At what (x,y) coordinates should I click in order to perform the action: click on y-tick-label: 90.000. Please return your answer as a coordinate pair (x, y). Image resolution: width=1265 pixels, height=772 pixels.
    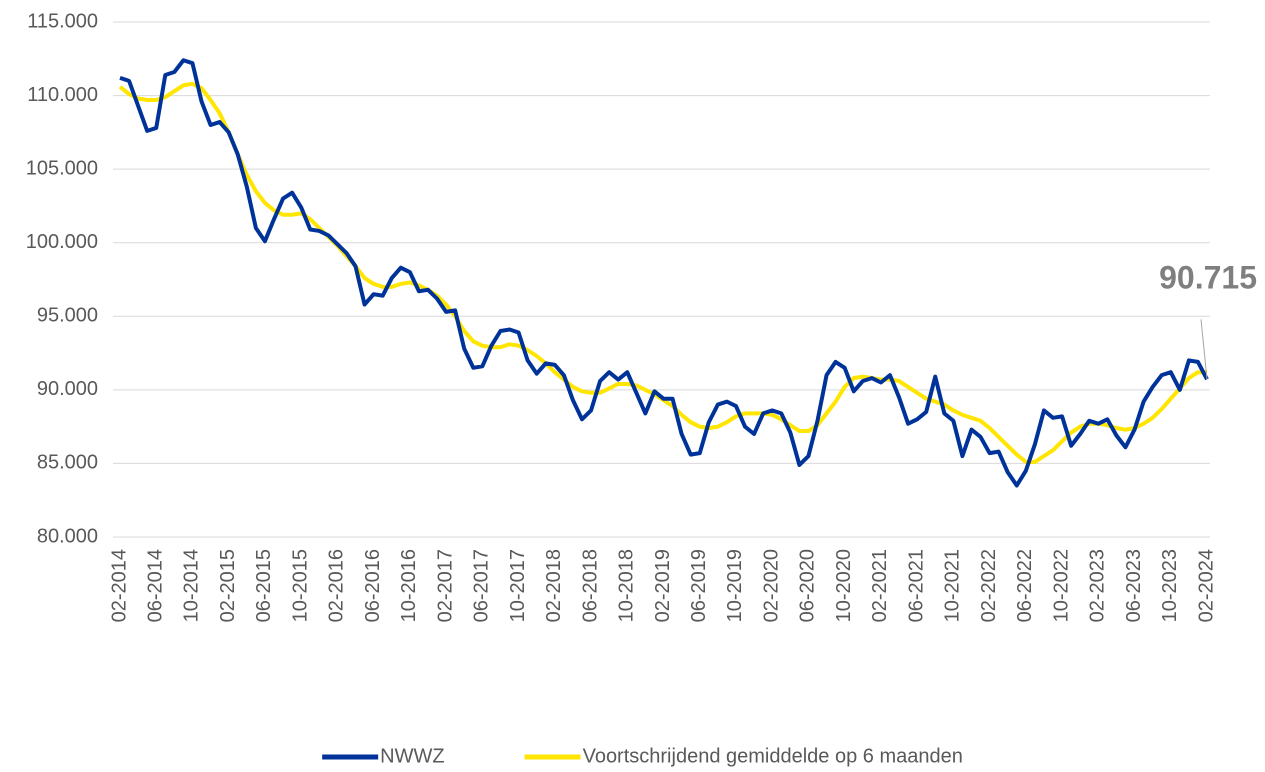
    Looking at the image, I should click on (67, 389).